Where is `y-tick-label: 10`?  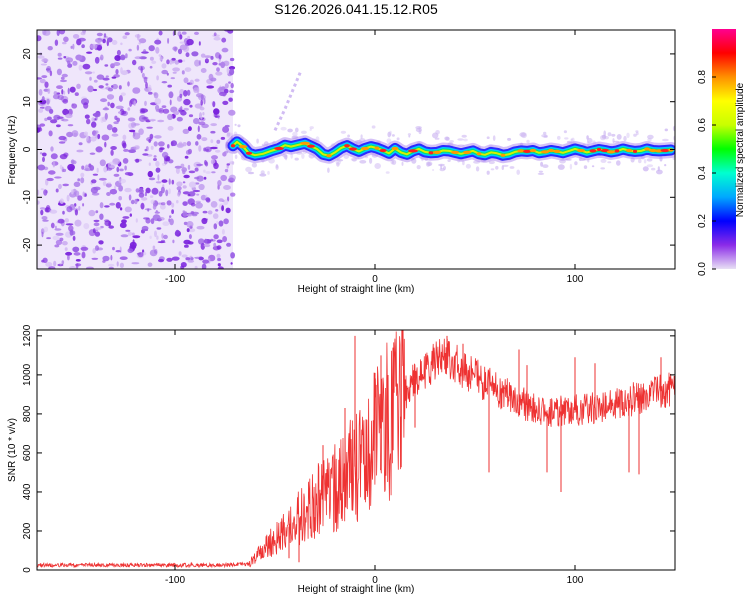 y-tick-label: 10 is located at coordinates (27, 102).